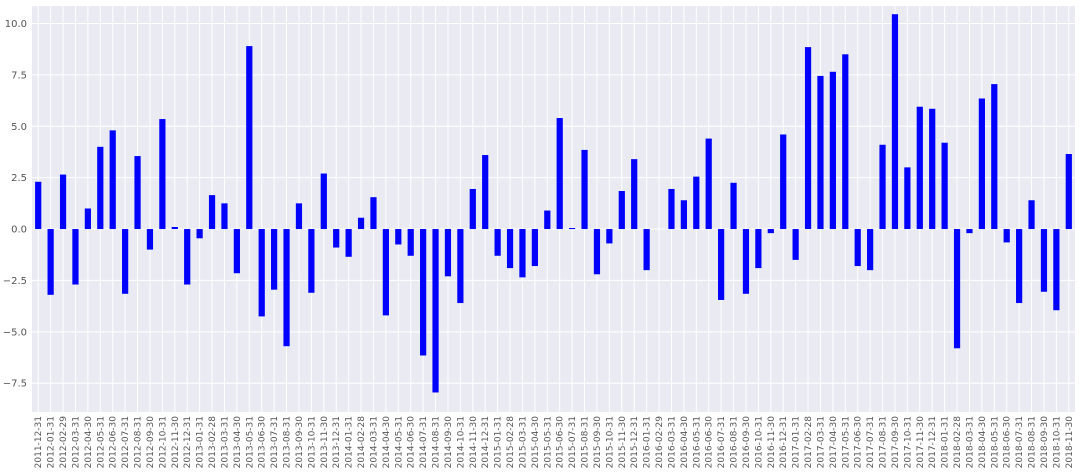 Image resolution: width=1080 pixels, height=474 pixels. I want to click on y-tick-label: −7.5, so click(15, 384).